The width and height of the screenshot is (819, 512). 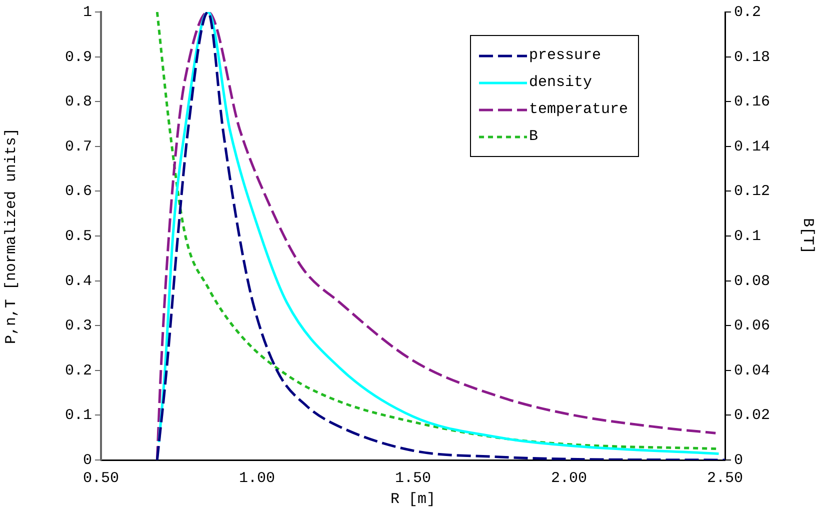 I want to click on y2-tick-label: 0.04, so click(x=752, y=371).